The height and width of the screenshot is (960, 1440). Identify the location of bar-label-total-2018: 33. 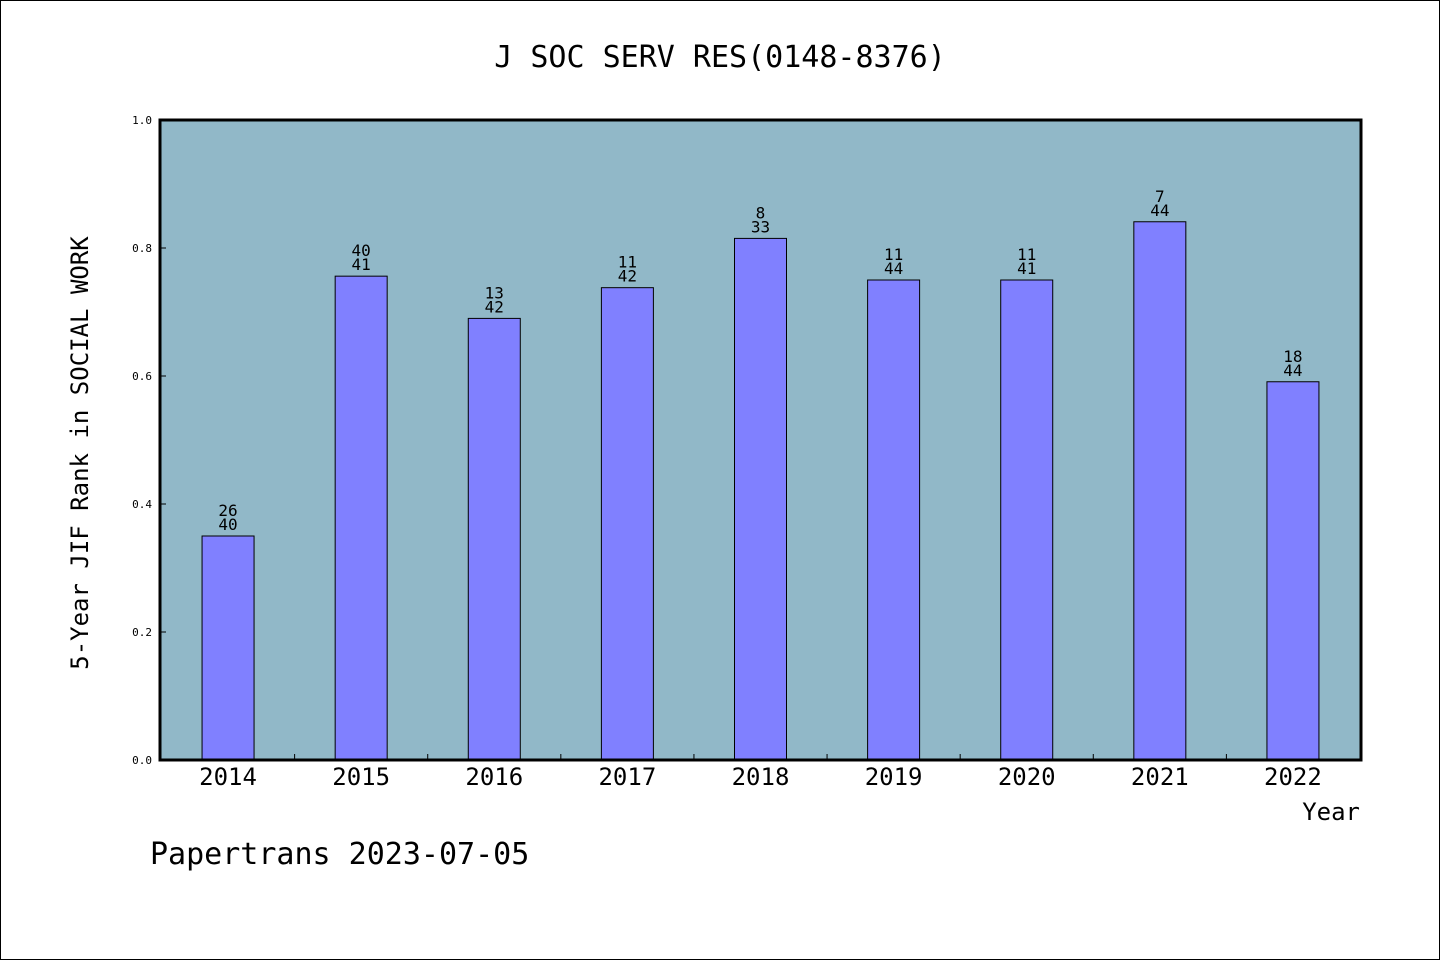
(760, 226).